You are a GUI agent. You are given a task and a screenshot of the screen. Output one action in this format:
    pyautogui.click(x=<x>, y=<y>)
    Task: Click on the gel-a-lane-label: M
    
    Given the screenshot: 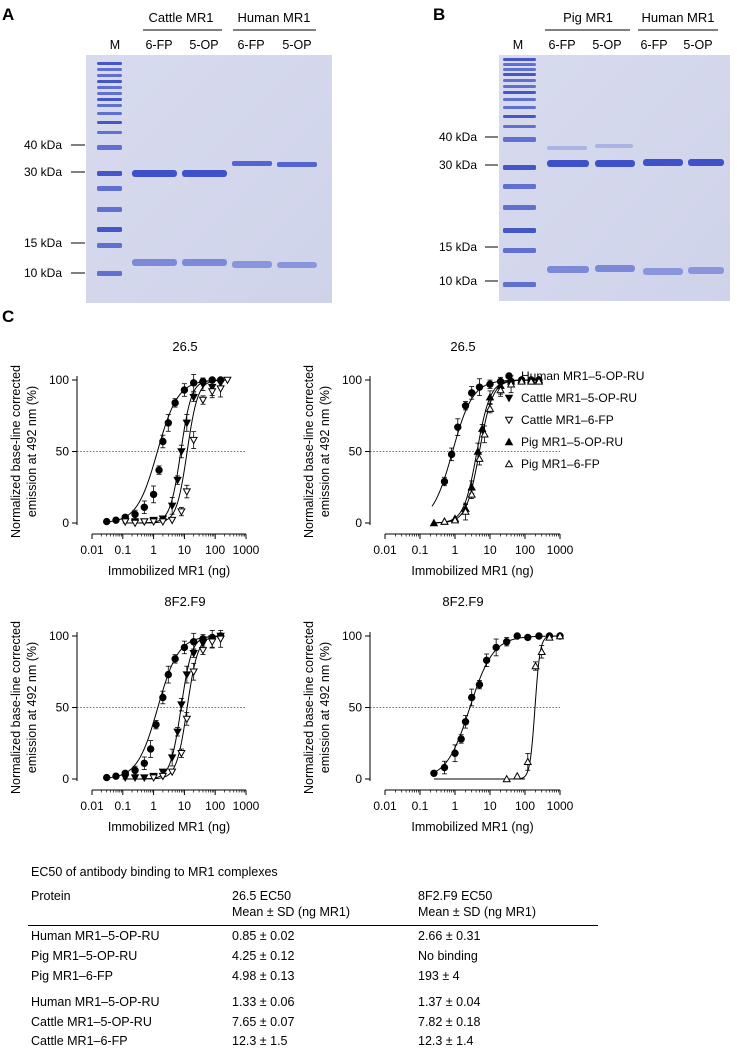 What is the action you would take?
    pyautogui.click(x=115, y=45)
    